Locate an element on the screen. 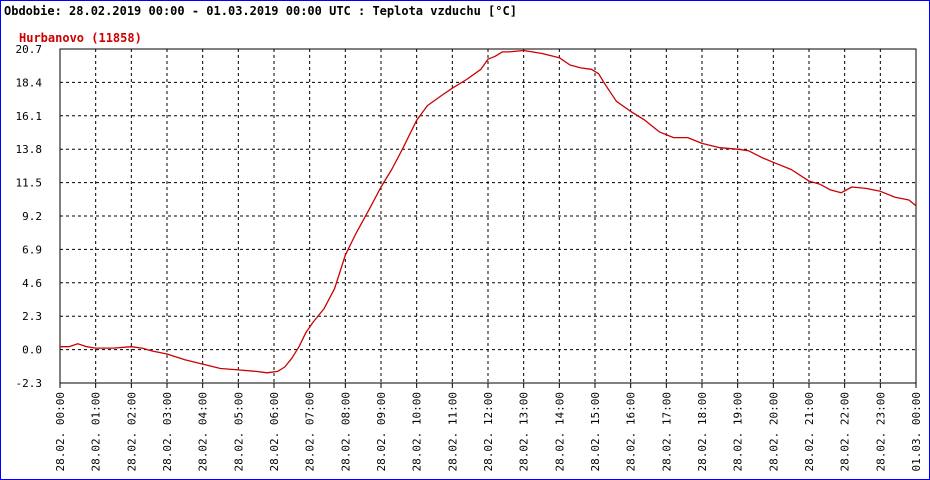 The height and width of the screenshot is (480, 930). x-tick-label: 28.02. 14:00 is located at coordinates (559, 431).